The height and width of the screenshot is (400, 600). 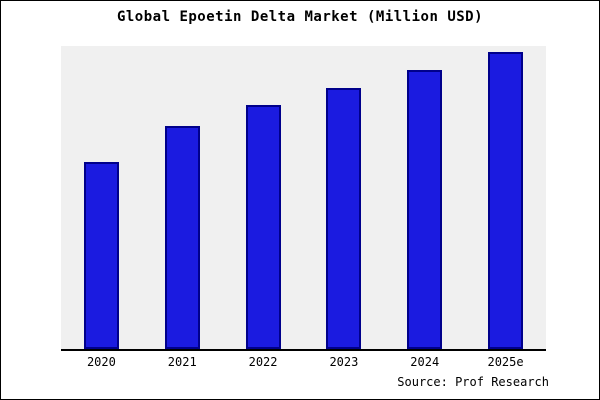 What do you see at coordinates (425, 362) in the screenshot?
I see `tick-label-2024: 2024` at bounding box center [425, 362].